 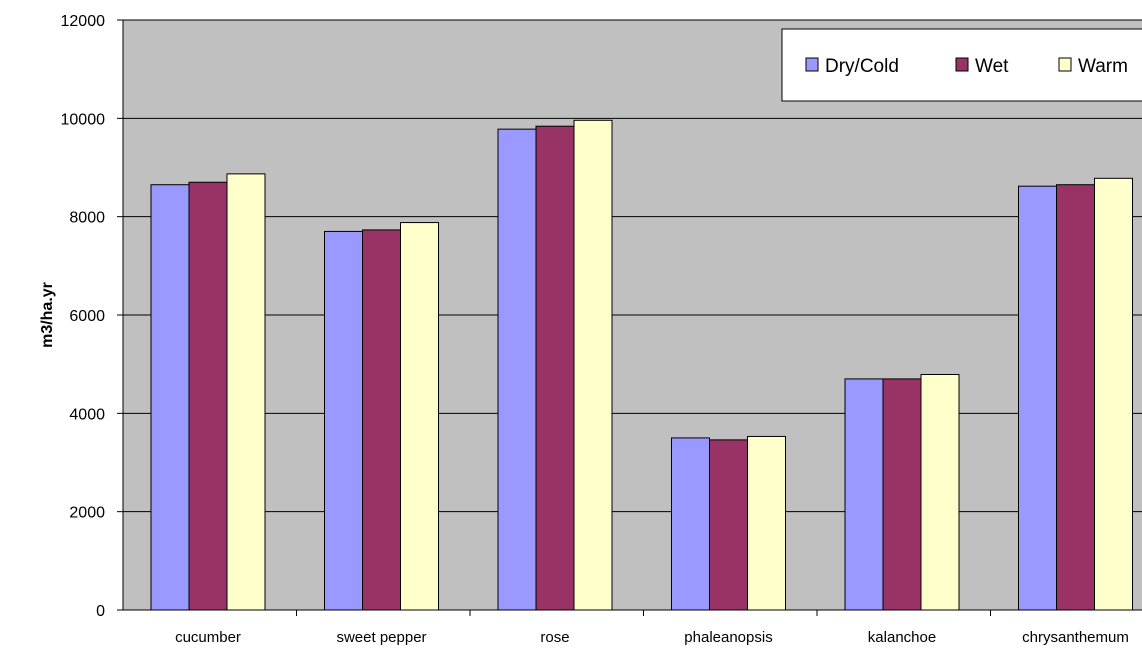 What do you see at coordinates (83, 21) in the screenshot?
I see `y-tick-label: 12000` at bounding box center [83, 21].